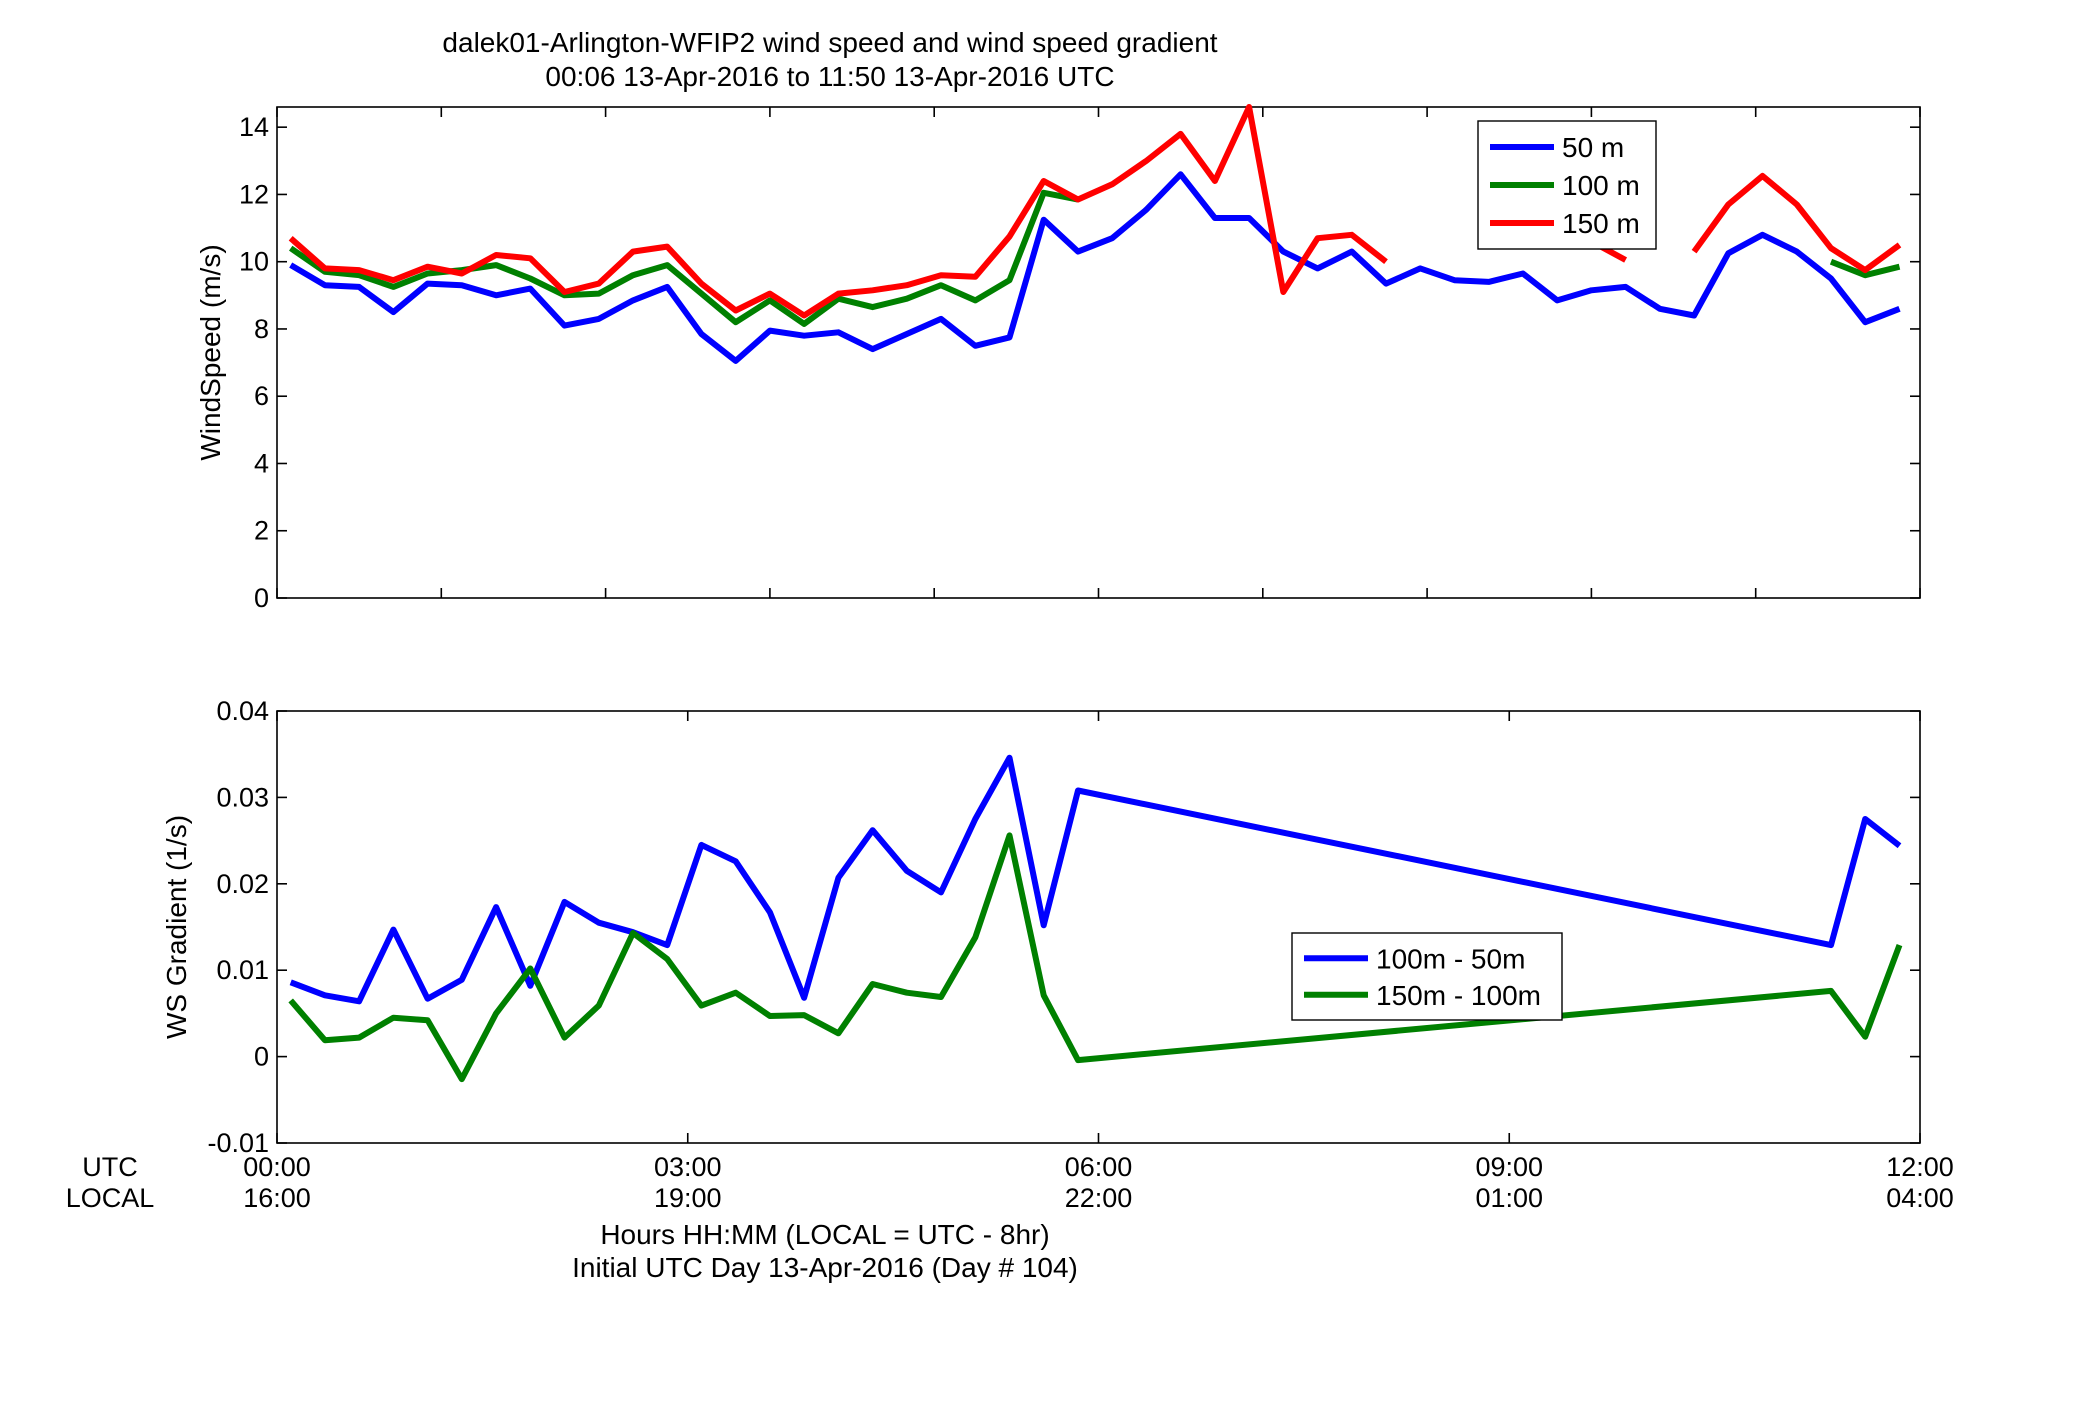 This screenshot has height=1425, width=2098. Describe the element at coordinates (277, 1167) in the screenshot. I see `utc-tick-label: 00:00` at that location.